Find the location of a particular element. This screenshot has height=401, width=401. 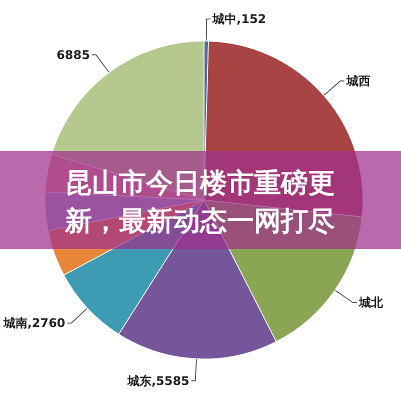

slice-label: 城东,5585 is located at coordinates (158, 381).